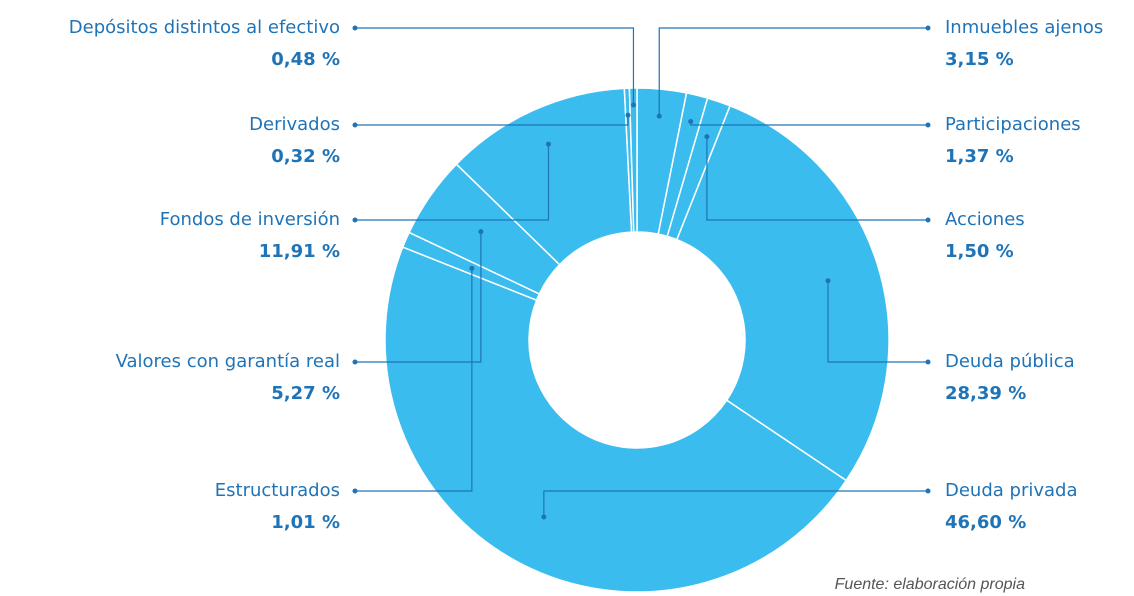 Image resolution: width=1134 pixels, height=596 pixels. What do you see at coordinates (294, 124) in the screenshot?
I see `slice-label: Derivados` at bounding box center [294, 124].